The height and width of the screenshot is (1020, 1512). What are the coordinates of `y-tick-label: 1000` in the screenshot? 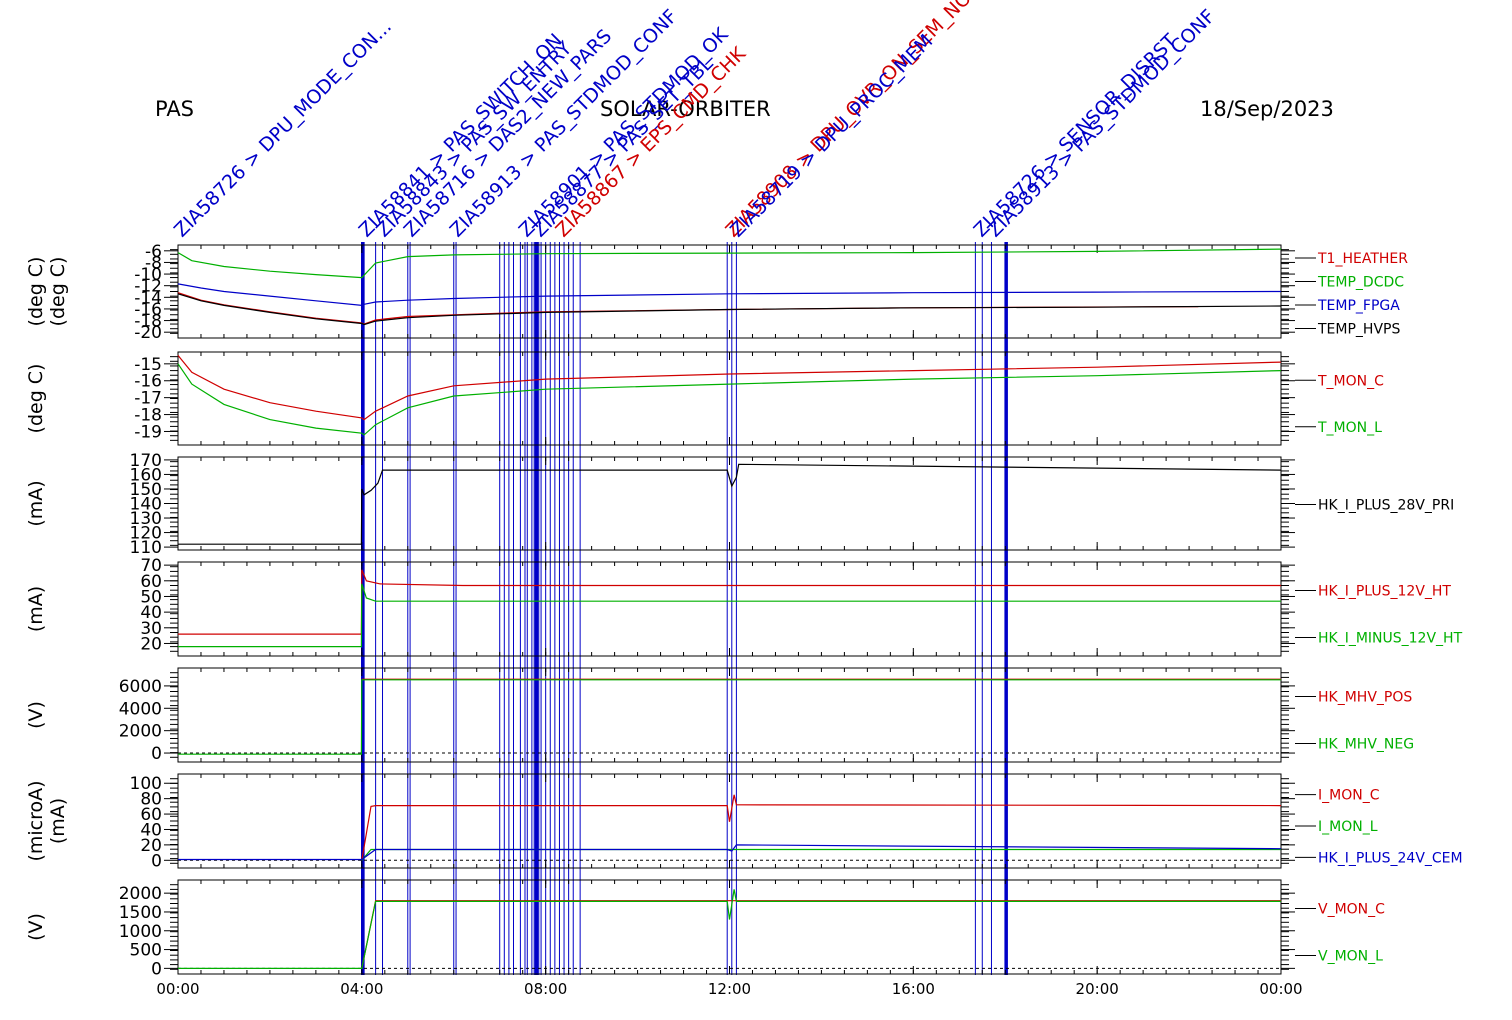 It's located at (140, 932).